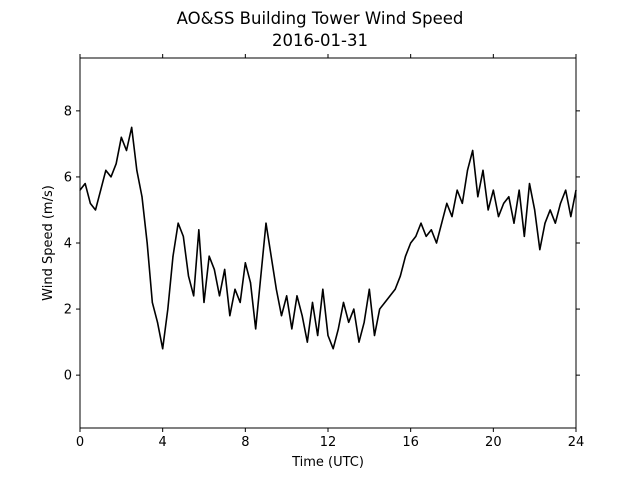 The height and width of the screenshot is (480, 640). Describe the element at coordinates (68, 177) in the screenshot. I see `y-tick-label: 6` at that location.